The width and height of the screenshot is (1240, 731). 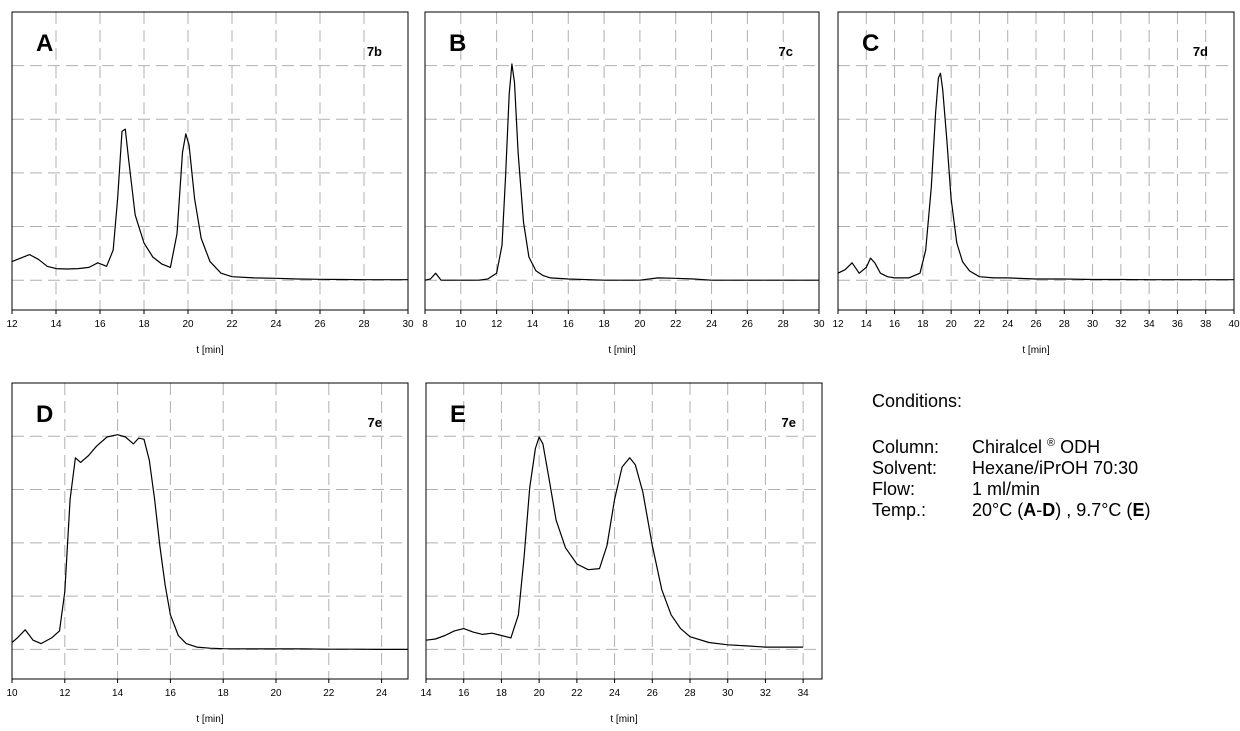 What do you see at coordinates (1200, 51) in the screenshot?
I see `compound-label-c: 7d` at bounding box center [1200, 51].